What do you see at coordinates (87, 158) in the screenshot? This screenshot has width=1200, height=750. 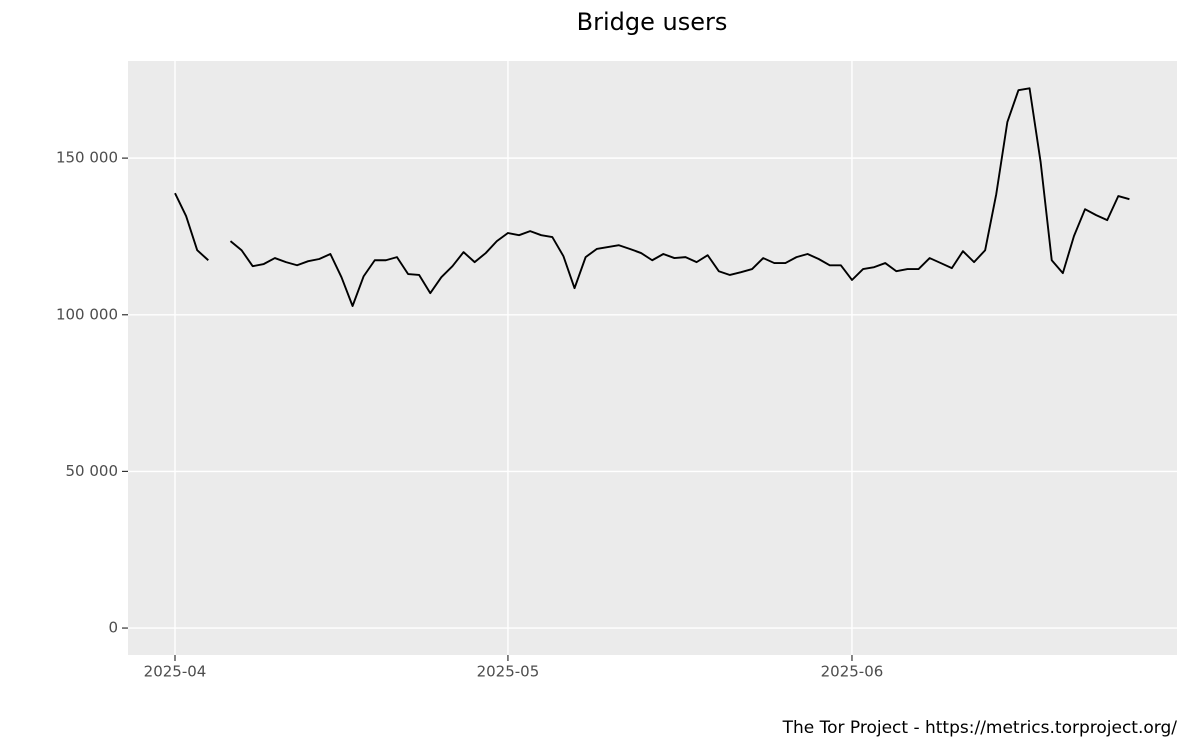 I see `y-tick-label: 150 000` at bounding box center [87, 158].